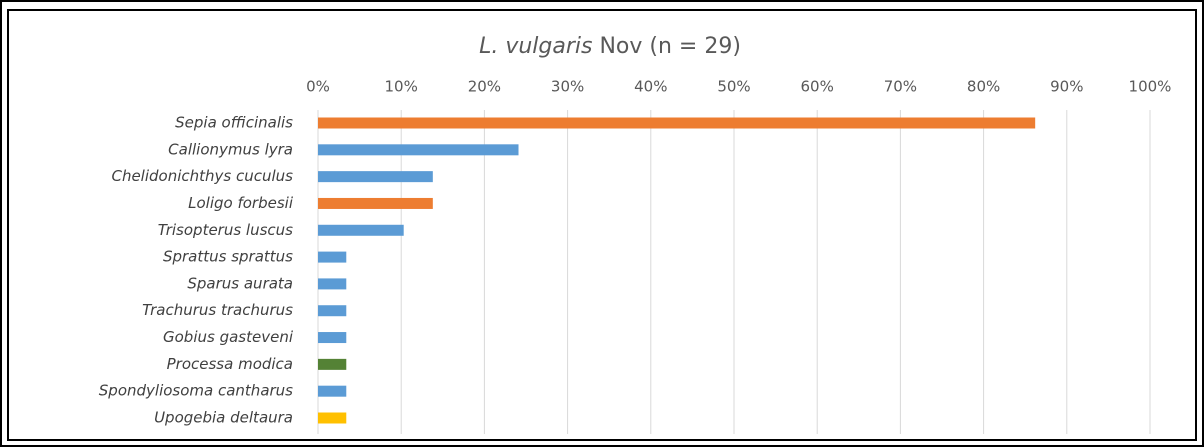  Describe the element at coordinates (228, 337) in the screenshot. I see `y-tick-label: Gobius gasteveni` at that location.